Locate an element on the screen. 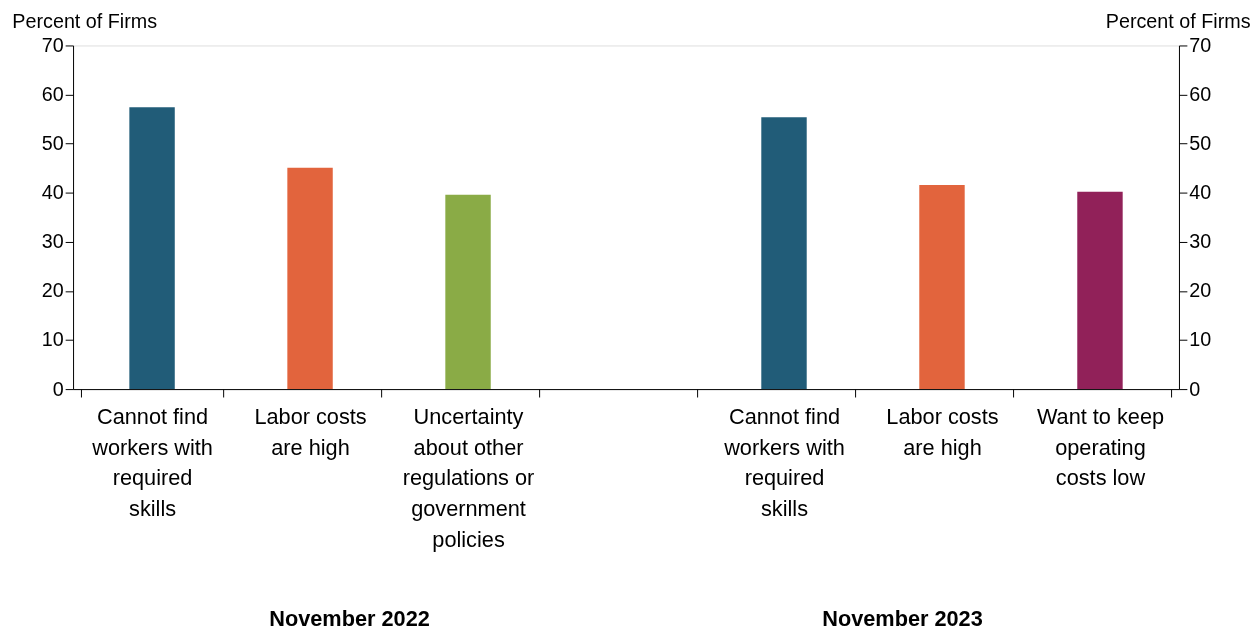 Image resolution: width=1255 pixels, height=641 pixels. y2-tick-label: 0 is located at coordinates (1195, 388).